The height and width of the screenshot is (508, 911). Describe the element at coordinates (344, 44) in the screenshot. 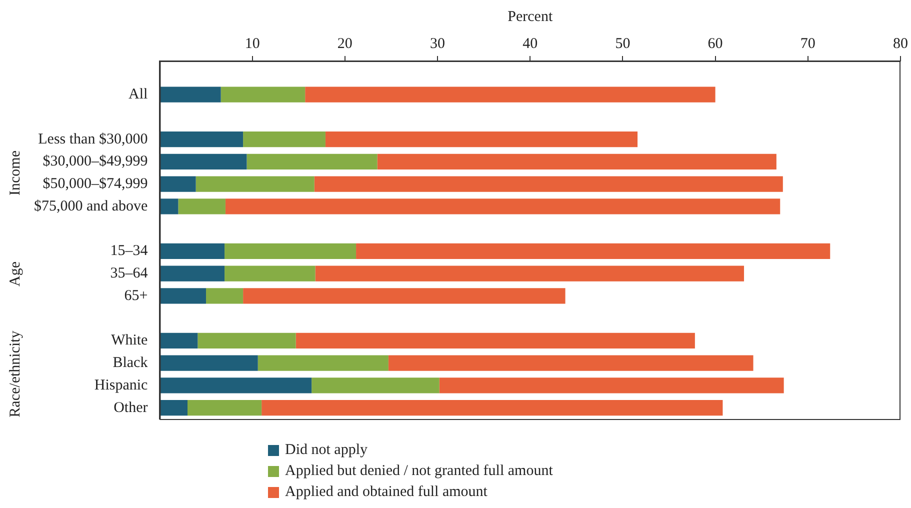

I see `x-tick-label: 20` at that location.